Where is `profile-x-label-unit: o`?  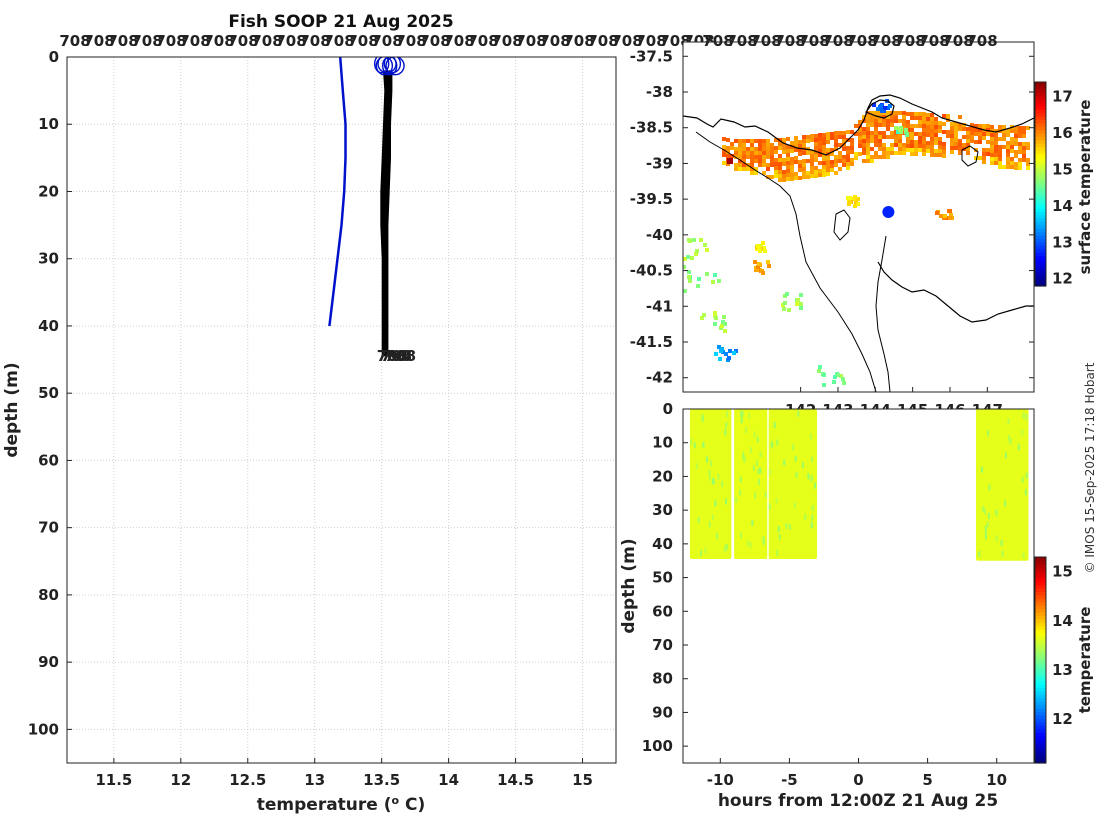 profile-x-label-unit: o is located at coordinates (396, 800).